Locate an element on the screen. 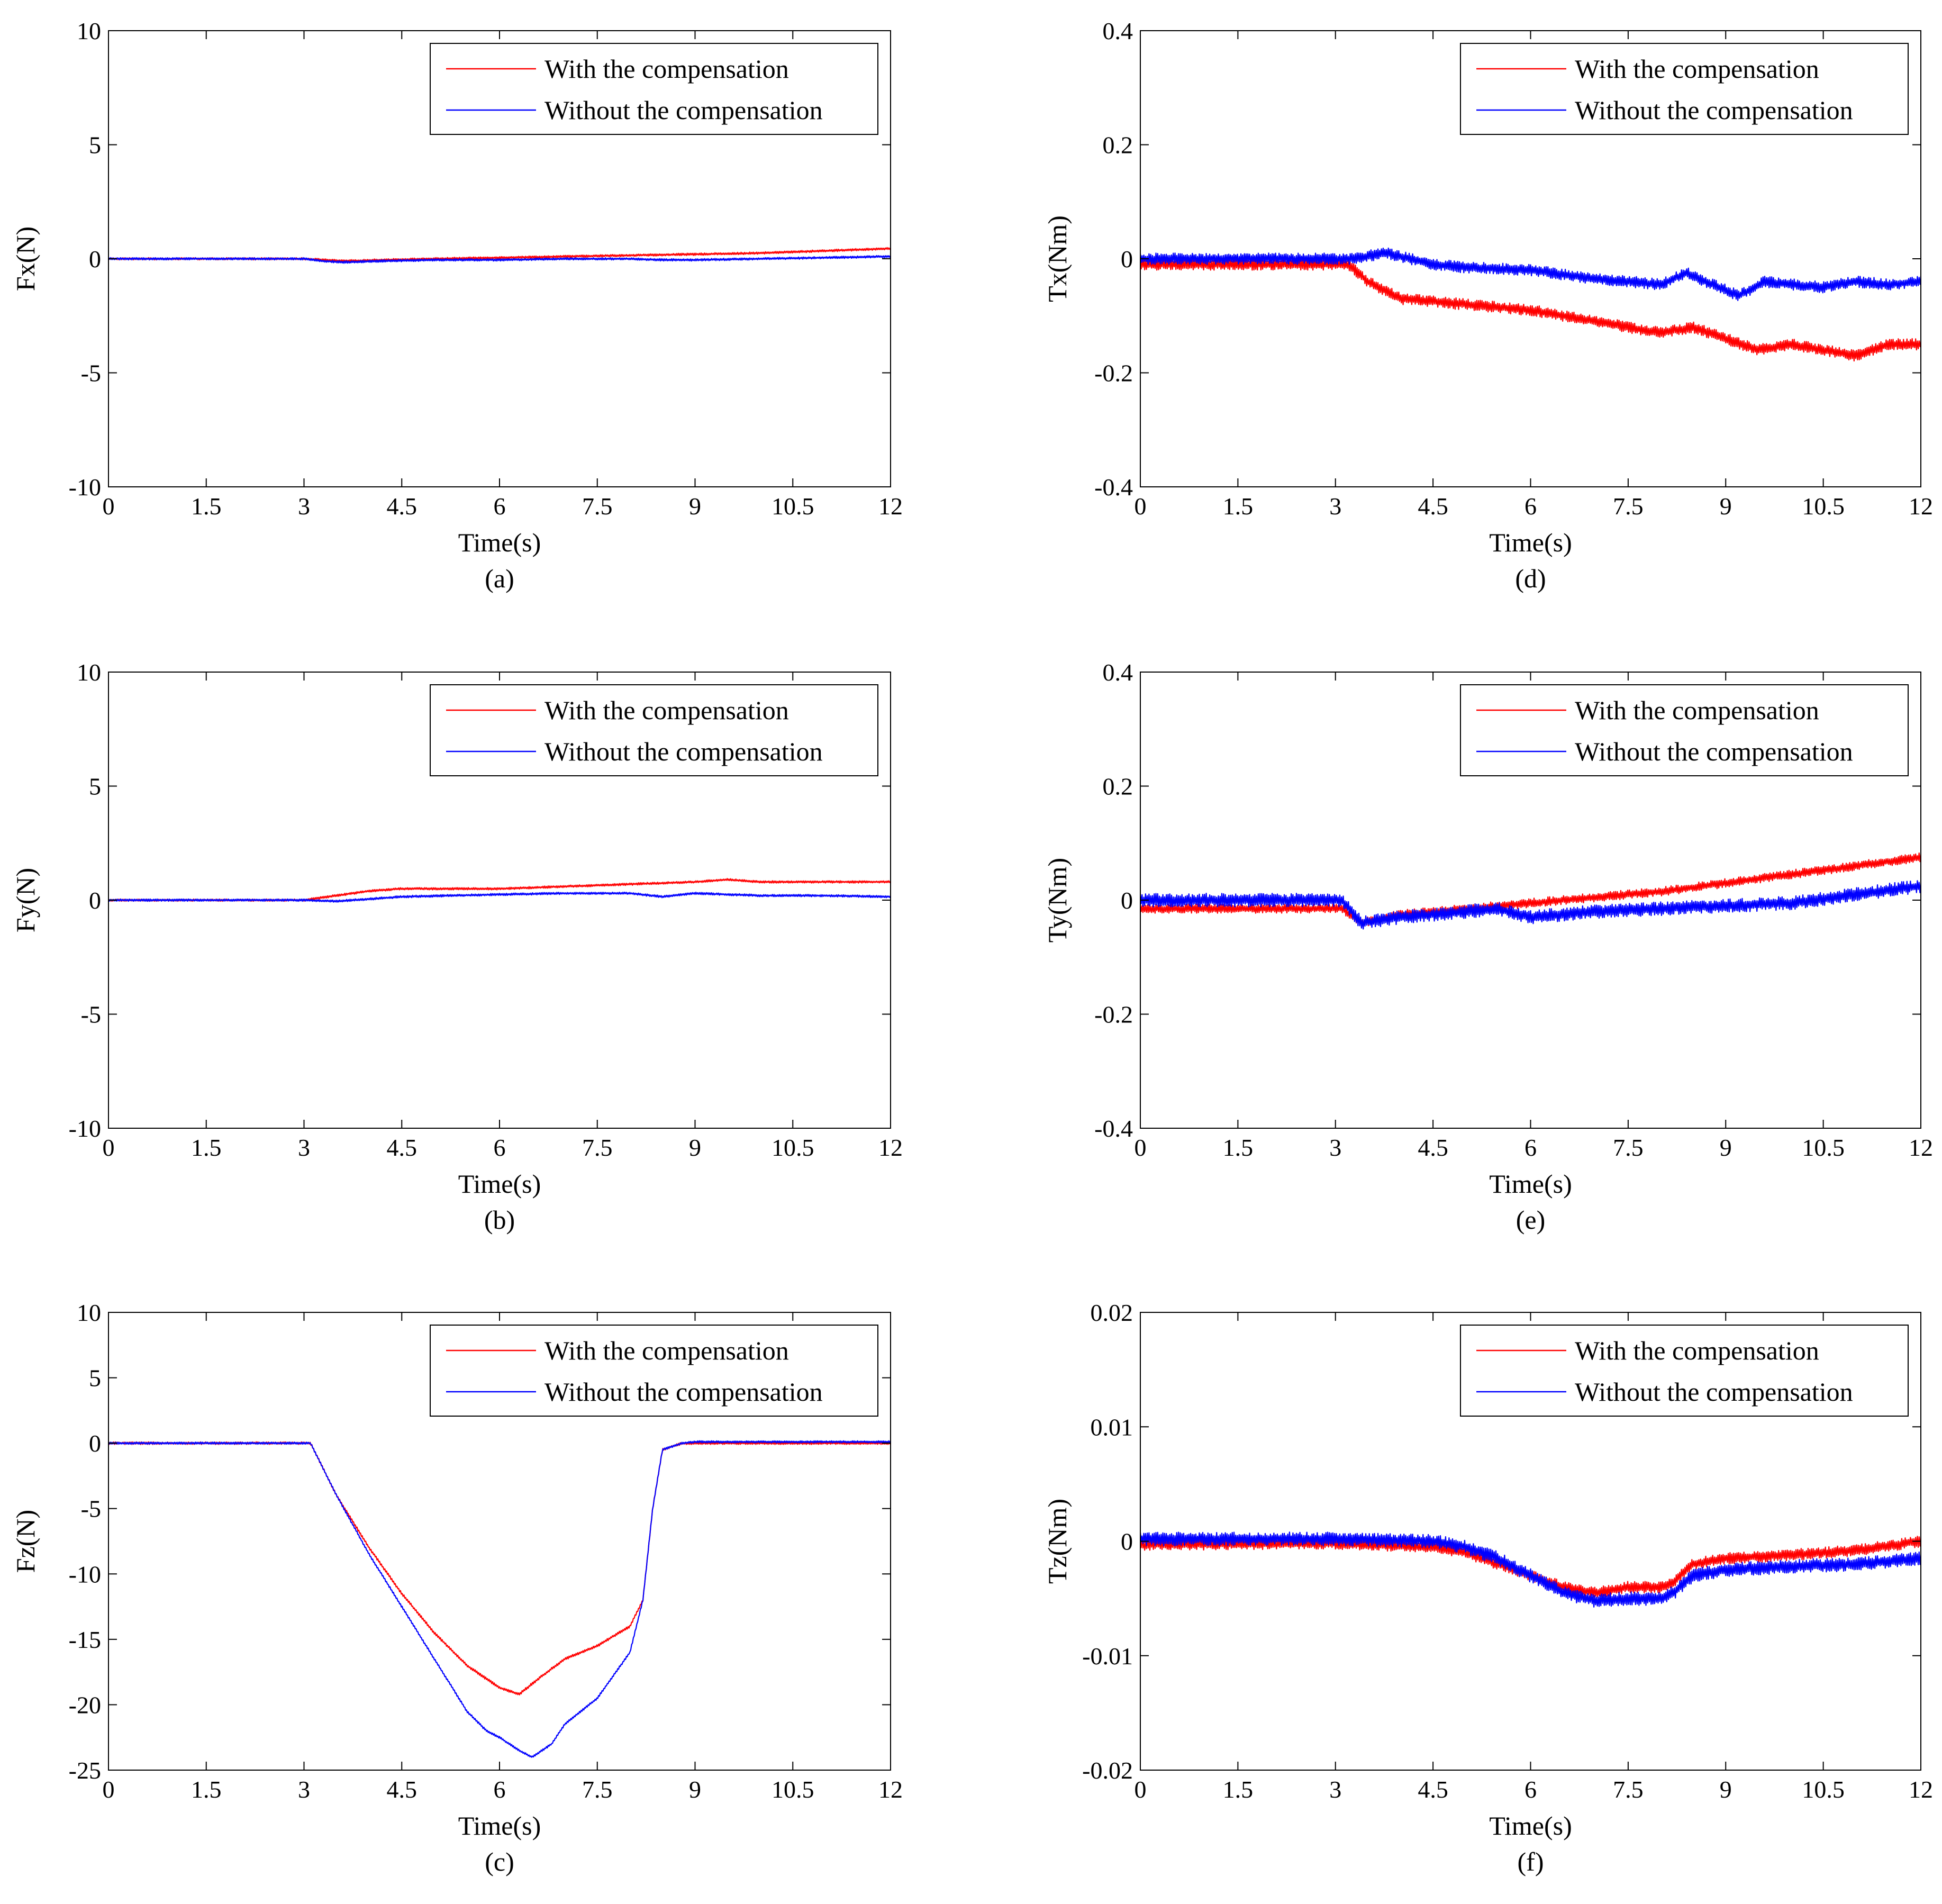 The width and height of the screenshot is (1942, 1904). y-tick-label: -0.4 is located at coordinates (1113, 487).